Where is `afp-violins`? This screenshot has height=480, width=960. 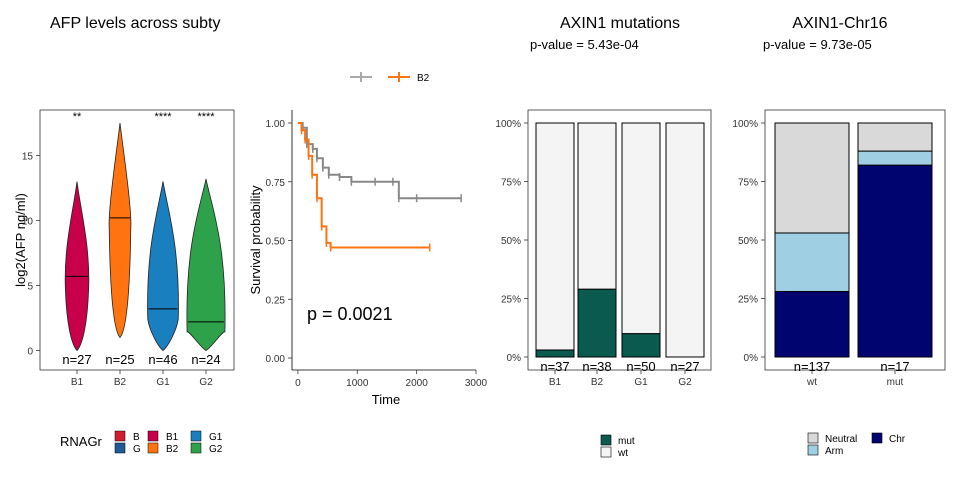 afp-violins is located at coordinates (145, 237).